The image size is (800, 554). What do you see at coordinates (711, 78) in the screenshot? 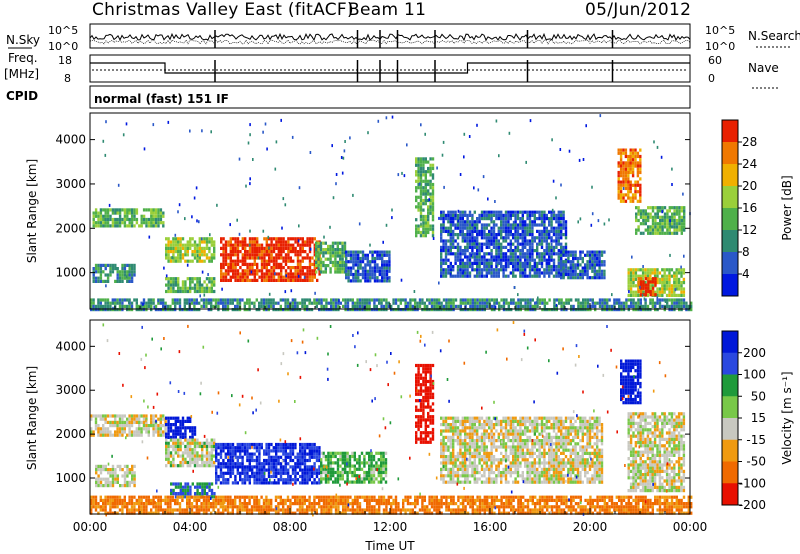
I see `nave-tick-bottom: 0` at bounding box center [711, 78].